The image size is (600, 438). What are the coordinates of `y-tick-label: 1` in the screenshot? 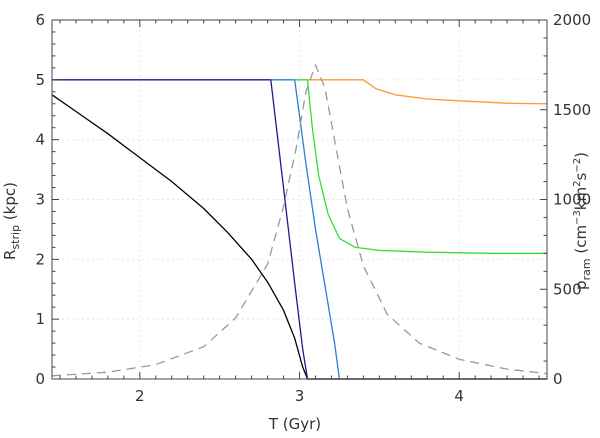 It's located at (40, 319).